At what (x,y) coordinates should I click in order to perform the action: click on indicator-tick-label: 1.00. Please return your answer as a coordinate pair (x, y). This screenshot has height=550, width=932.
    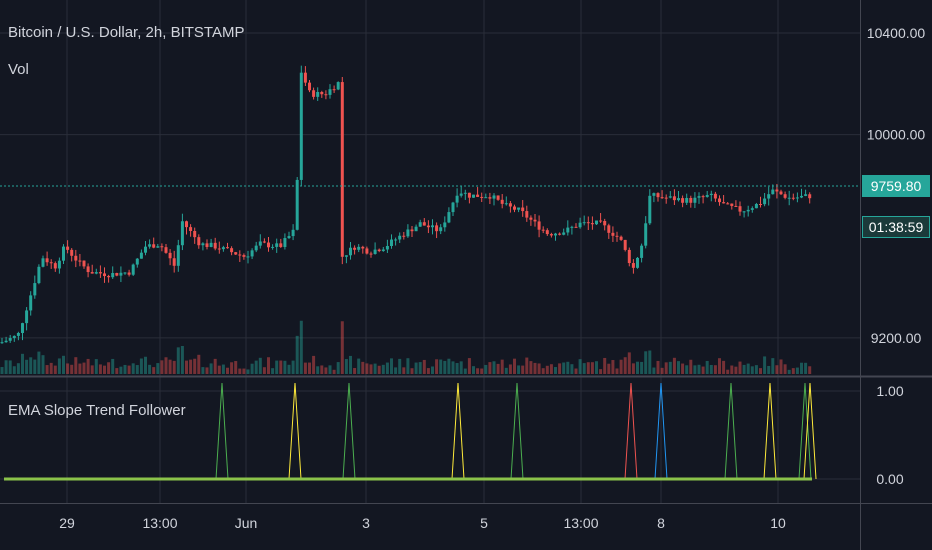
    Looking at the image, I should click on (889, 391).